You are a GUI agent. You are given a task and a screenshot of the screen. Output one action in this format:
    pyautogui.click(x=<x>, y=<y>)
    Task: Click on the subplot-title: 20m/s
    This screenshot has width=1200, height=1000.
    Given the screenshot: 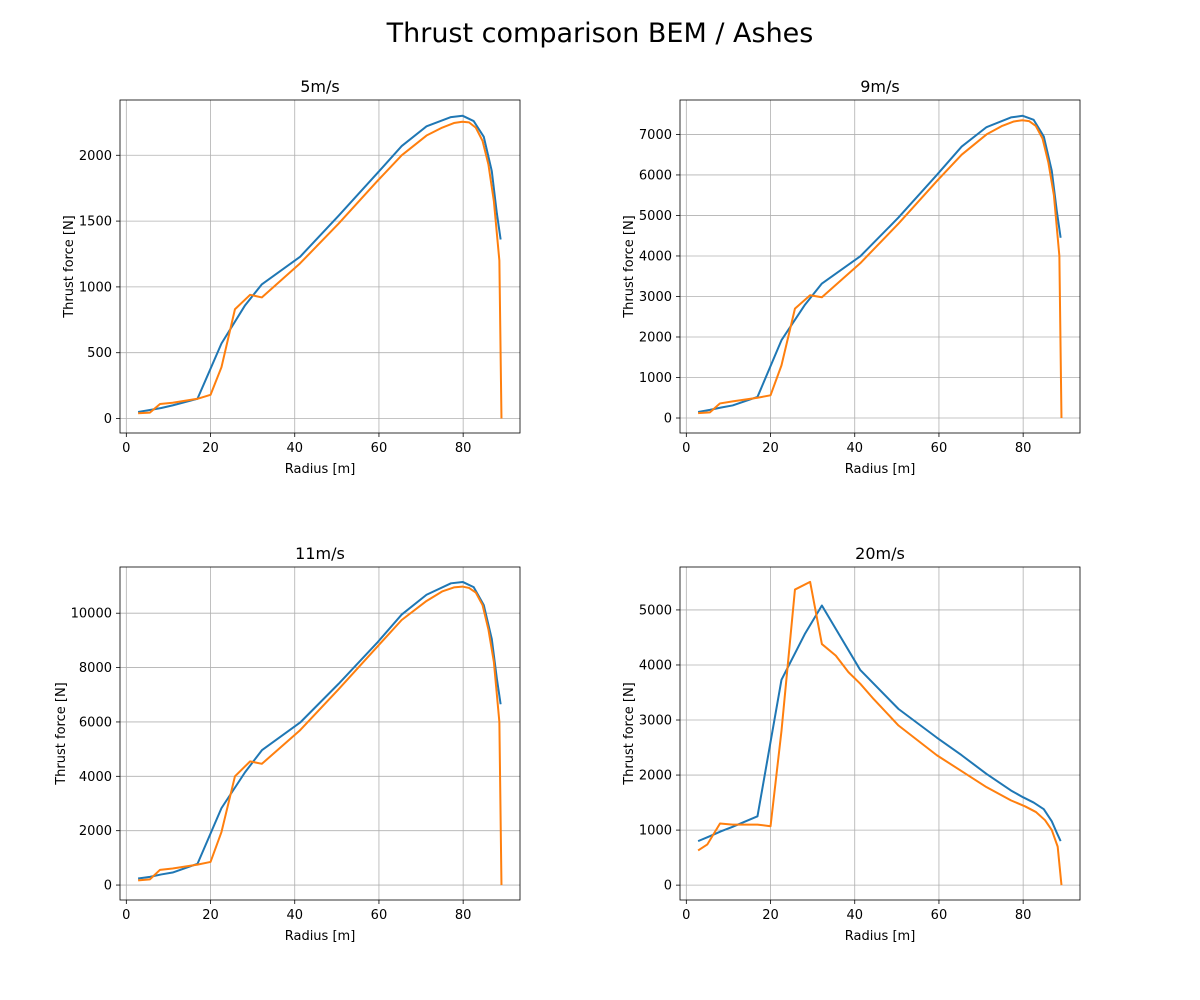 What is the action you would take?
    pyautogui.click(x=880, y=553)
    